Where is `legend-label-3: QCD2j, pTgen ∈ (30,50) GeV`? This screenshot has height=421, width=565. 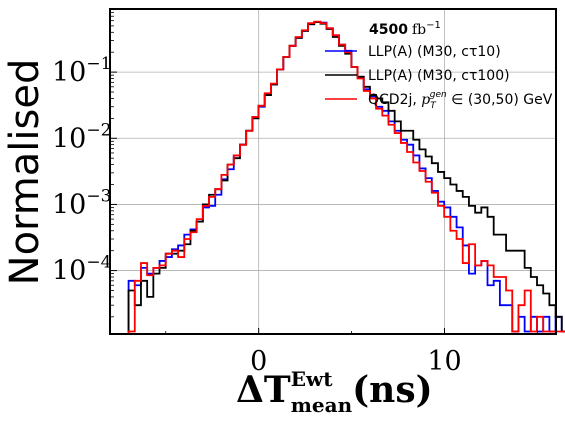
legend-label-3: QCD2j, pTgen ∈ (30,50) GeV is located at coordinates (460, 100).